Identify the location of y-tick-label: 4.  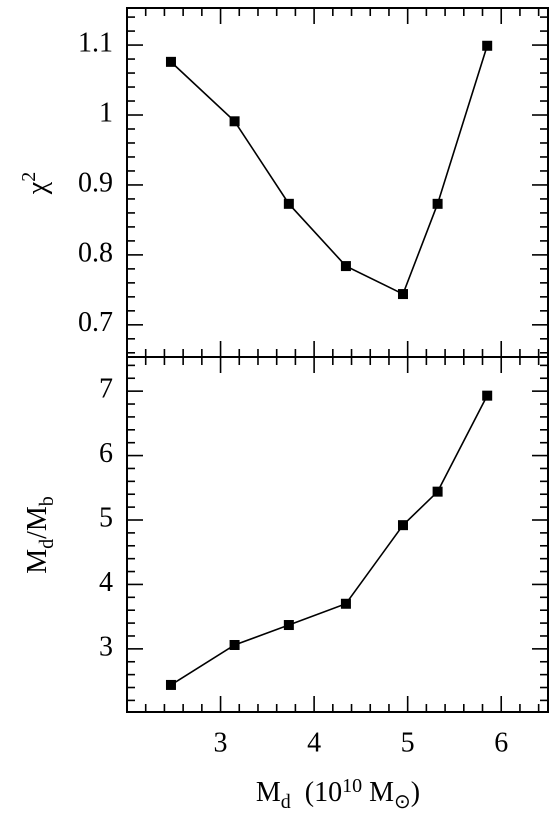
(106, 582).